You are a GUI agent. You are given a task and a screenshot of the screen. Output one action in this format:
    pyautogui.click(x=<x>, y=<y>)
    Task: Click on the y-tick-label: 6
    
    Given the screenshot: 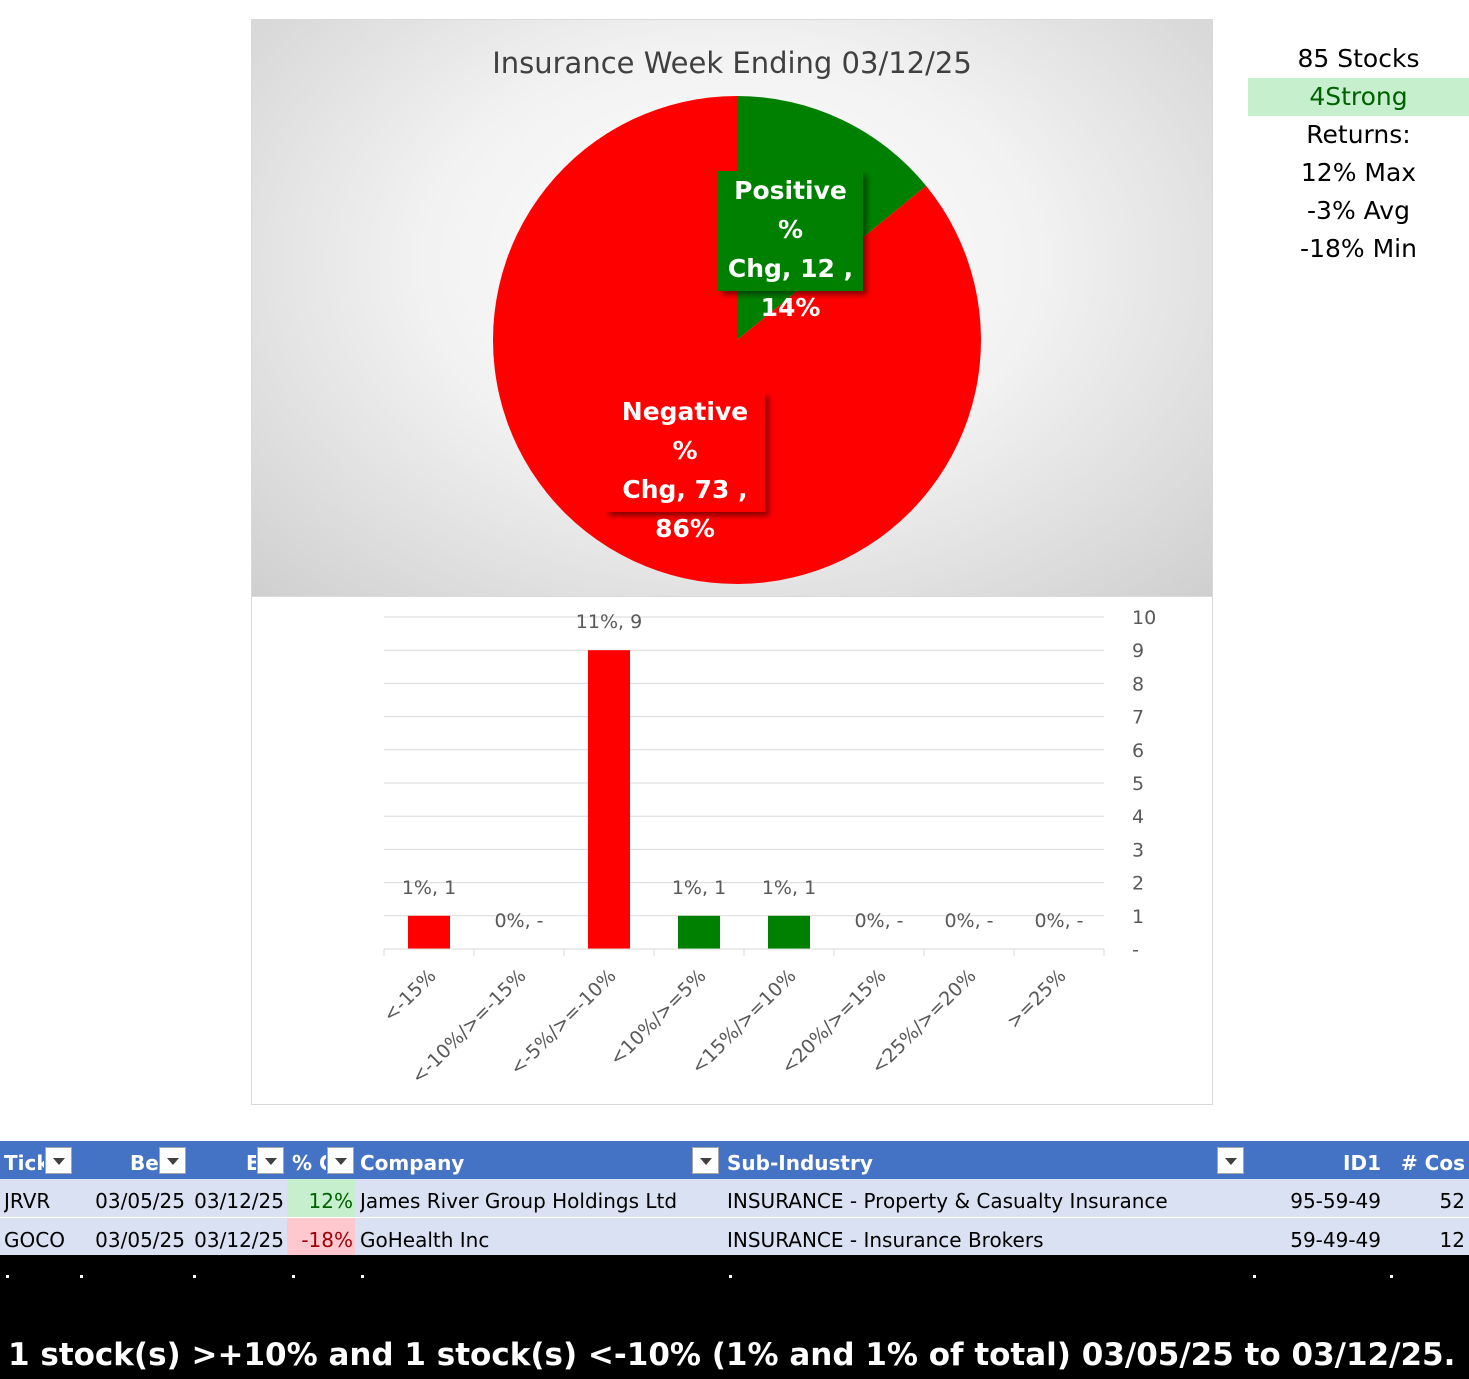 What is the action you would take?
    pyautogui.click(x=1138, y=751)
    